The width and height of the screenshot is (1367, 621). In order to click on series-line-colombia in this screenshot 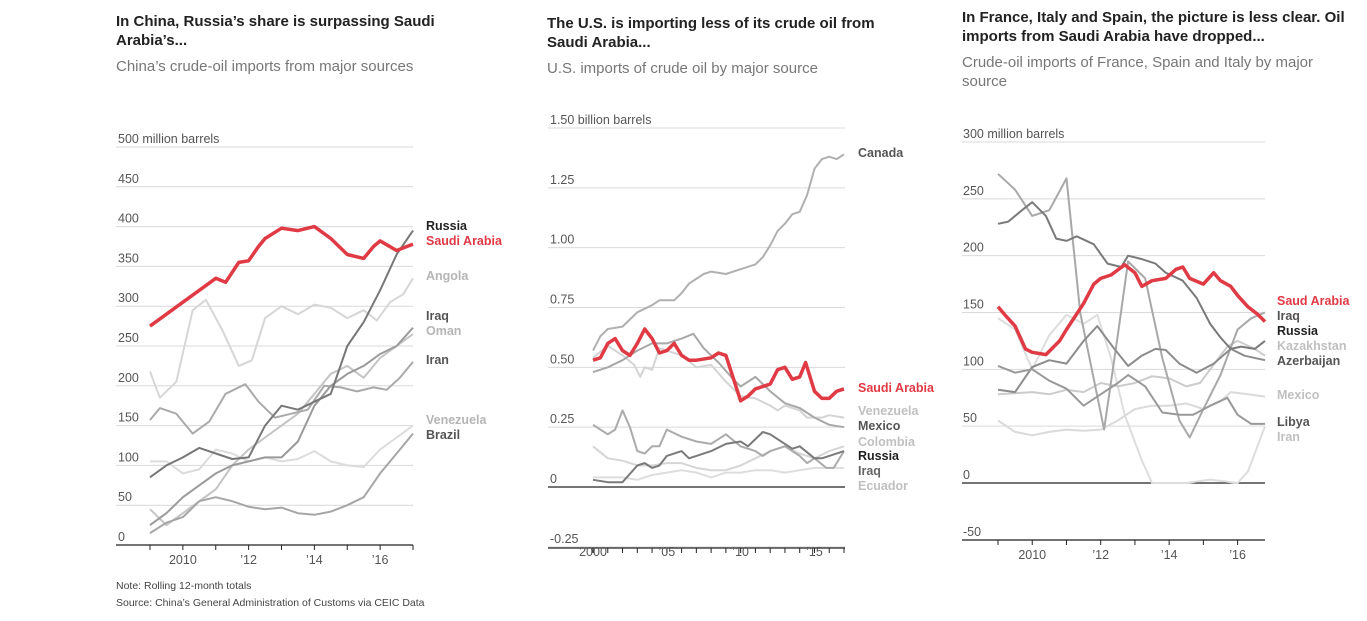, I will do `click(718, 458)`.